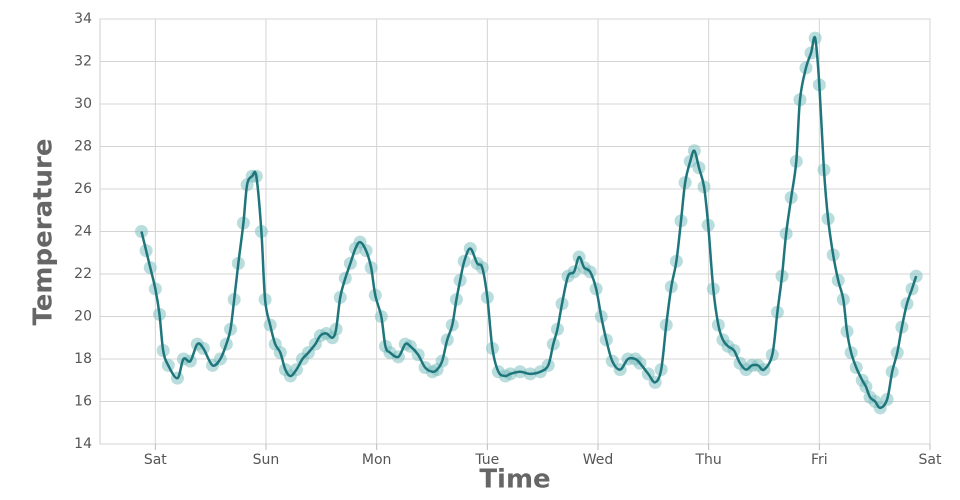  What do you see at coordinates (83, 359) in the screenshot?
I see `y-tick-label: 18` at bounding box center [83, 359].